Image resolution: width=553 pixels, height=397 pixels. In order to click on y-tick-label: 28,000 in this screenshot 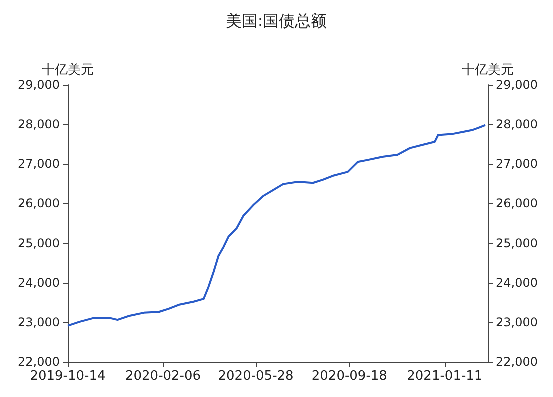, I will do `click(39, 125)`.